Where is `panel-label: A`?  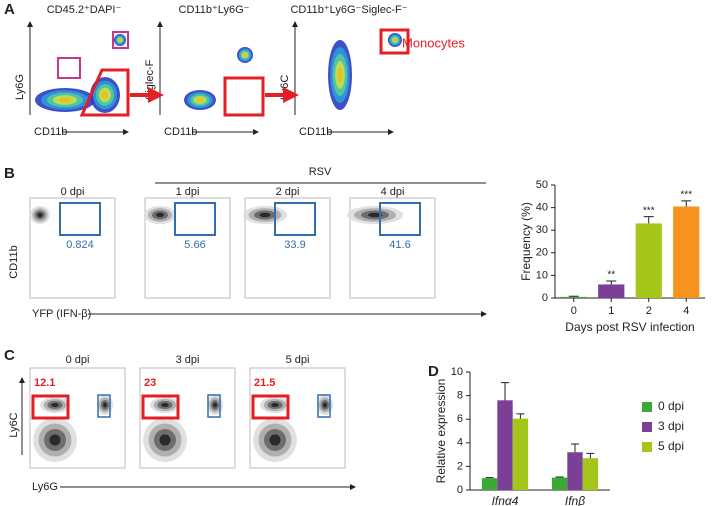 panel-label: A is located at coordinates (9, 9).